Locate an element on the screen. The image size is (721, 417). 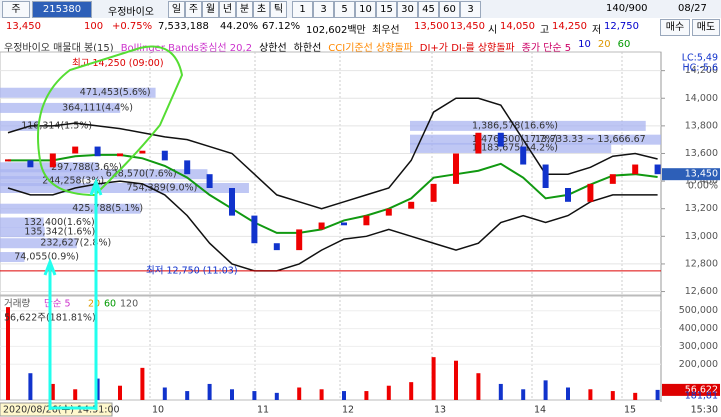
interval-button: 60 is located at coordinates (449, 9).